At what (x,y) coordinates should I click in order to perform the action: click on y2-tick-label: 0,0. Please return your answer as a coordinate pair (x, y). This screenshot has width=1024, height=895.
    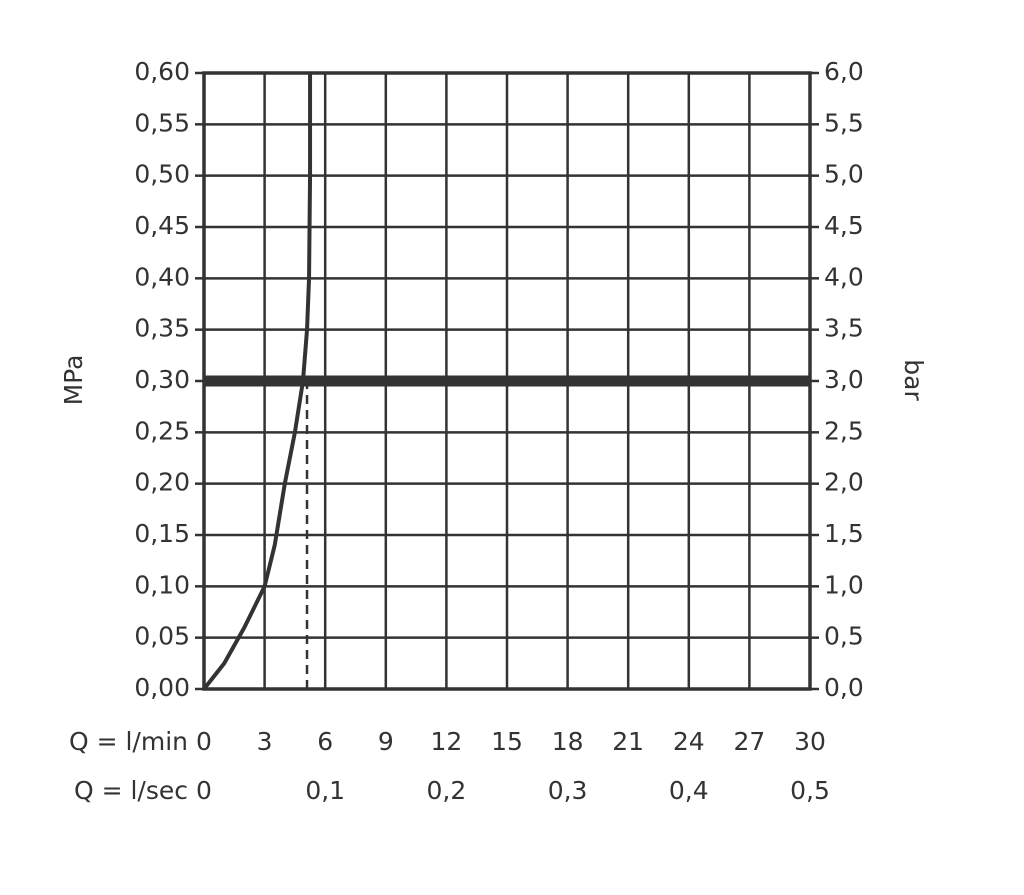
    Looking at the image, I should click on (844, 687).